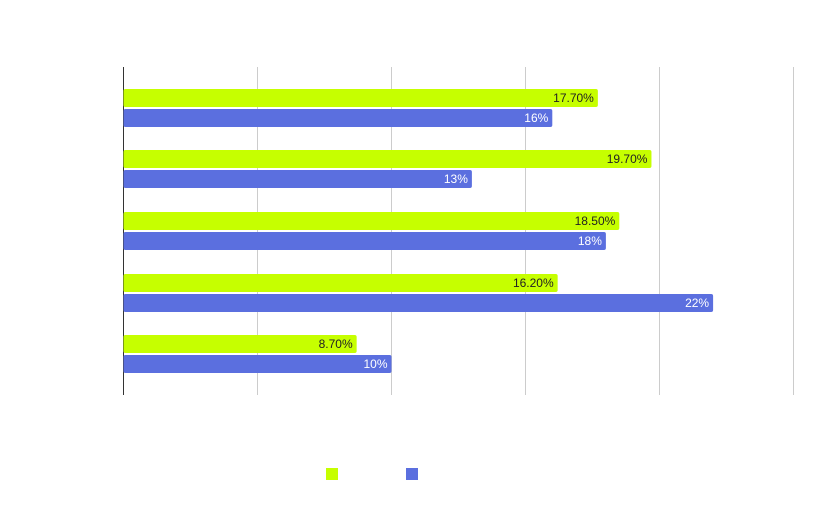  What do you see at coordinates (360, 98) in the screenshot?
I see `bar-series1-item1` at bounding box center [360, 98].